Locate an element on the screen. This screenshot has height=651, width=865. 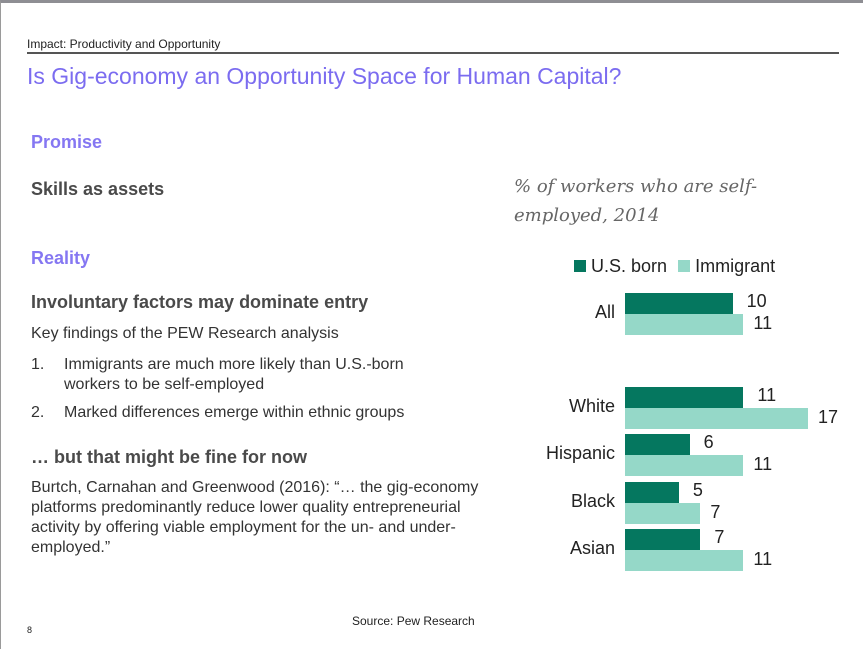
category-label: Black is located at coordinates (592, 501).